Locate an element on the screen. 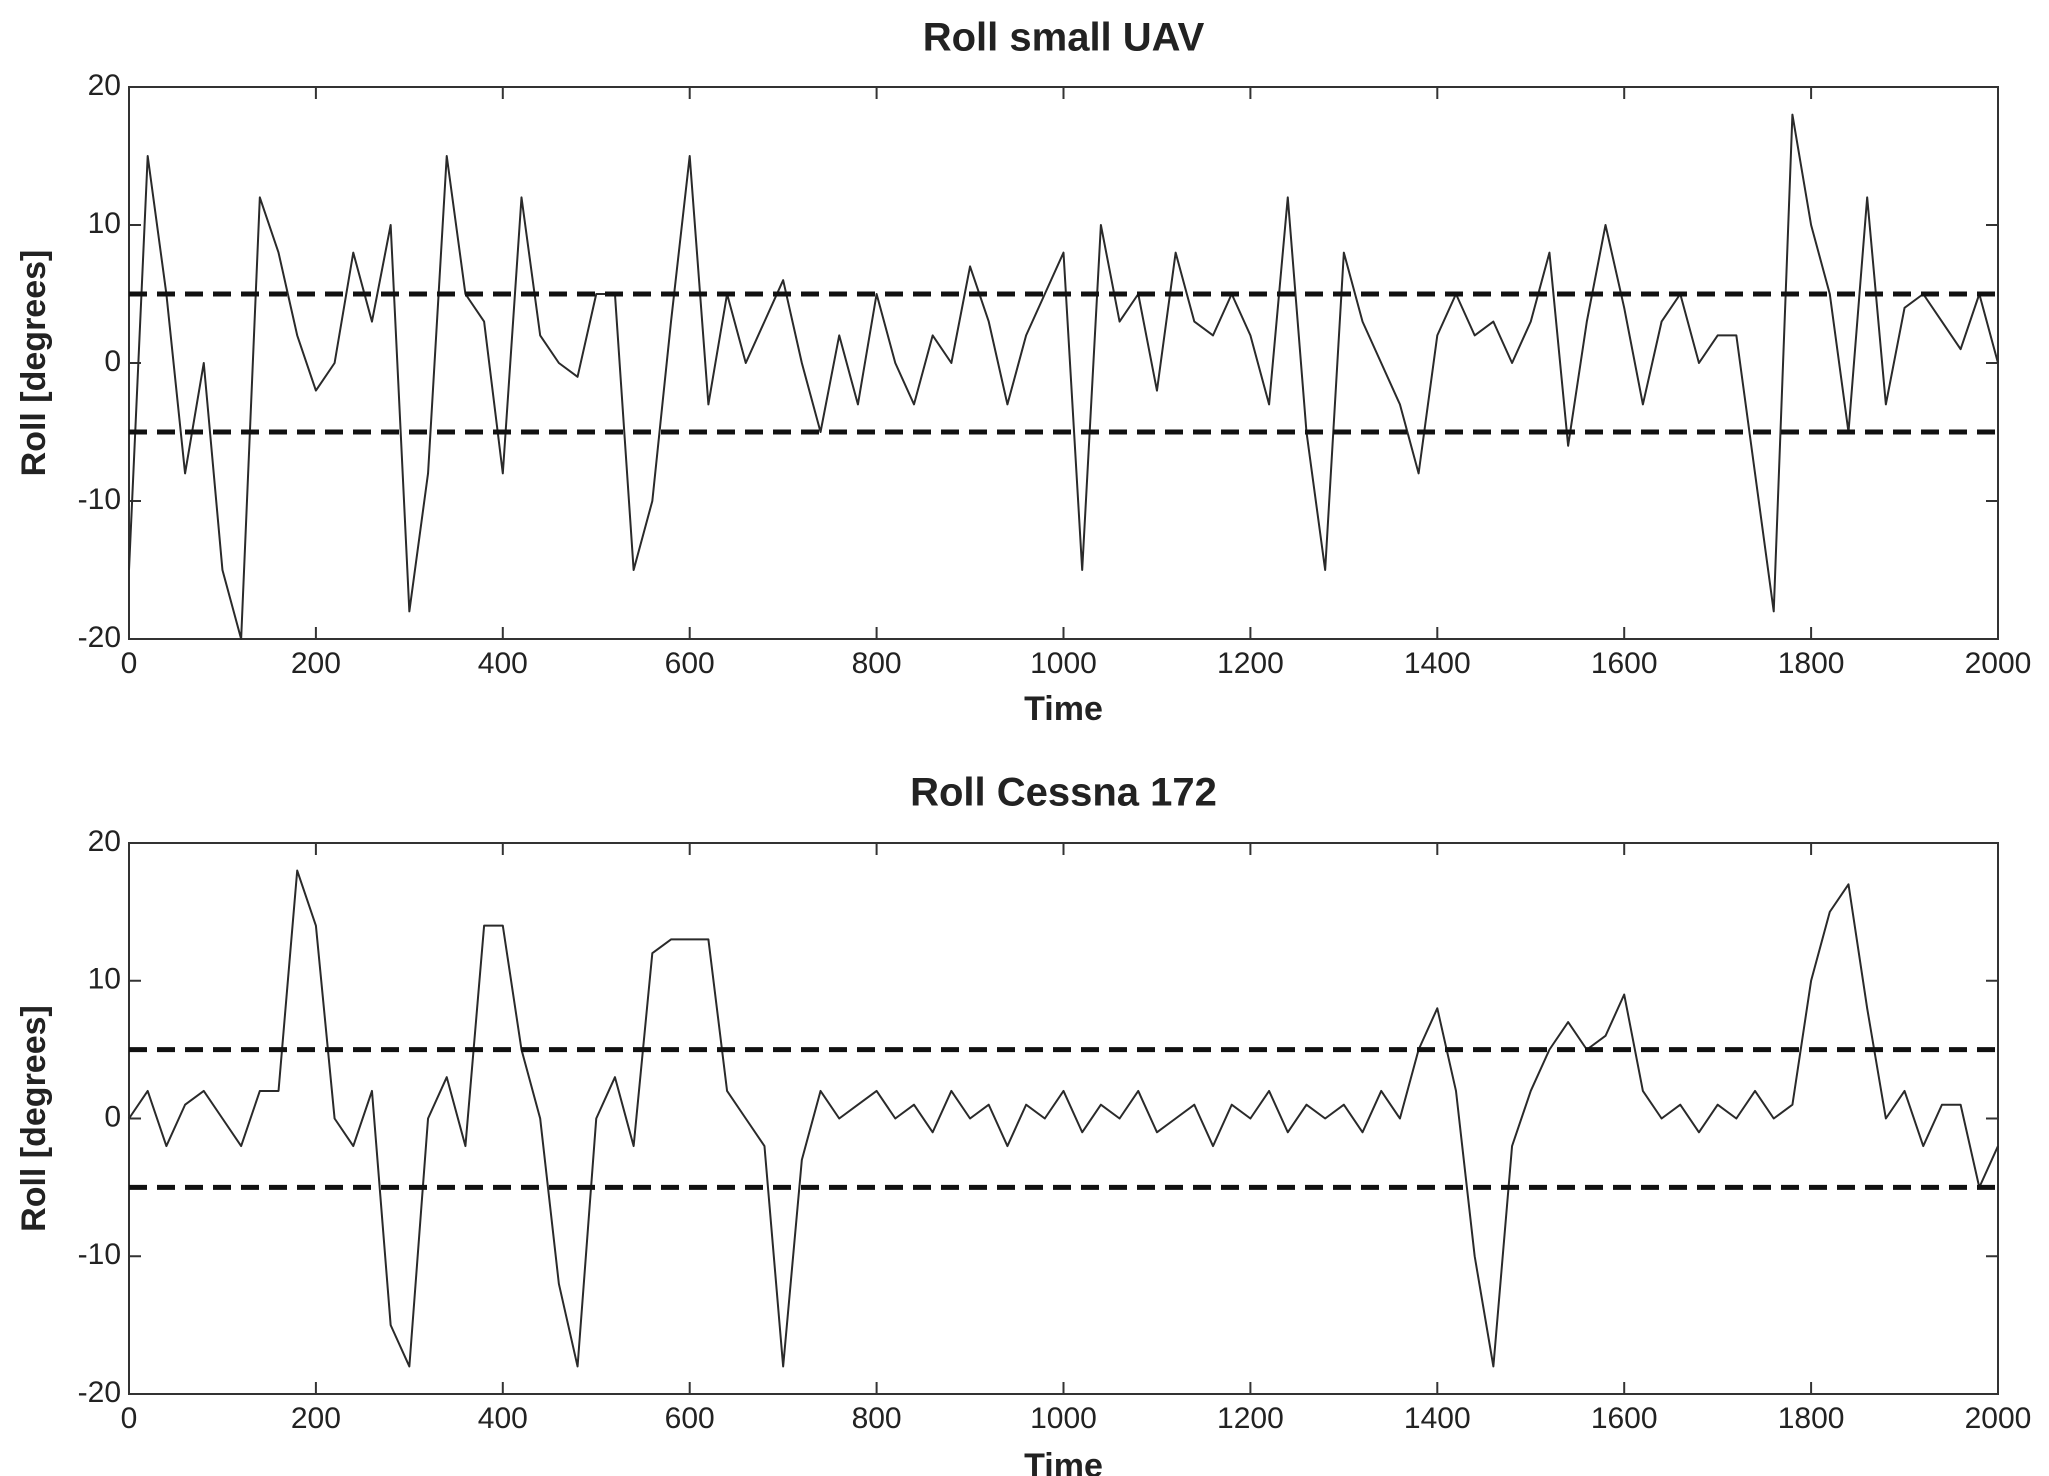 This screenshot has width=2049, height=1476. chart-title: Roll small UAV is located at coordinates (1064, 38).